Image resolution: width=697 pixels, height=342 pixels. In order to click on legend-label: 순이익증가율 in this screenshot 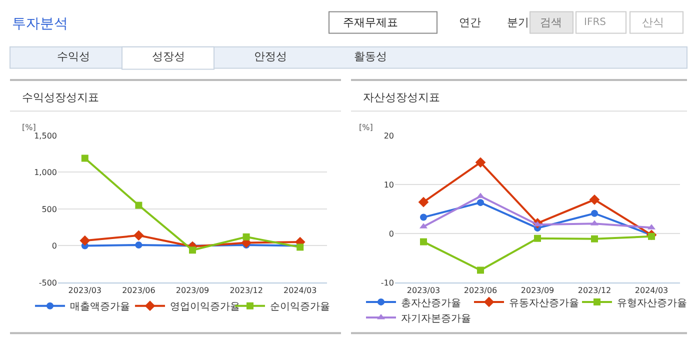, I will do `click(300, 307)`.